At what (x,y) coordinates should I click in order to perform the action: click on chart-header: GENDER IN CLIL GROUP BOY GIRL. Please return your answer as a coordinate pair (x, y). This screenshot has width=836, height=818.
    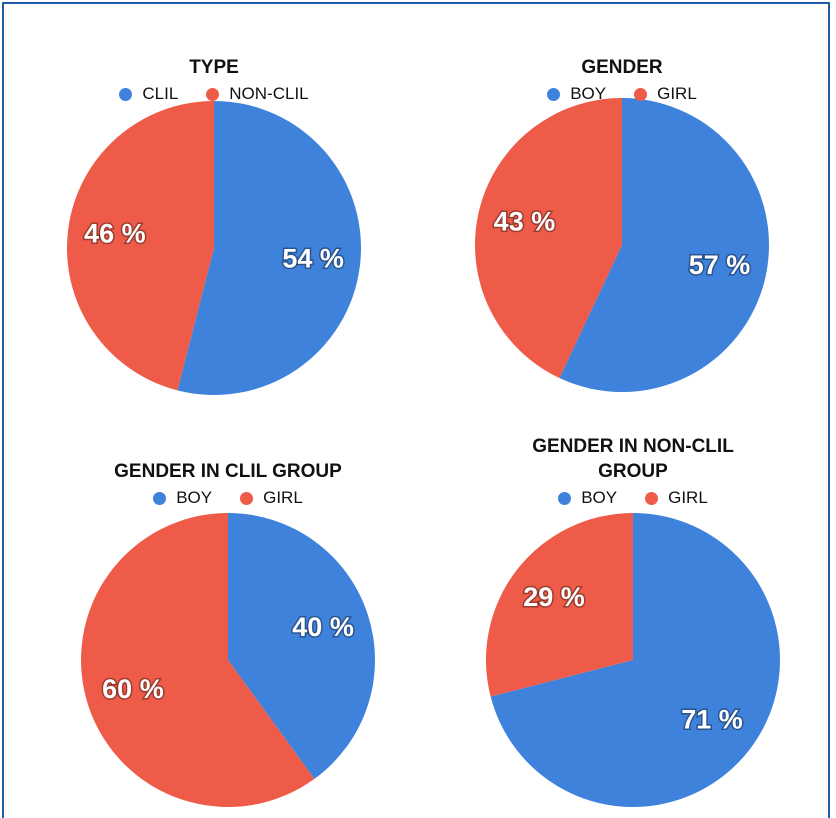
    Looking at the image, I should click on (228, 483).